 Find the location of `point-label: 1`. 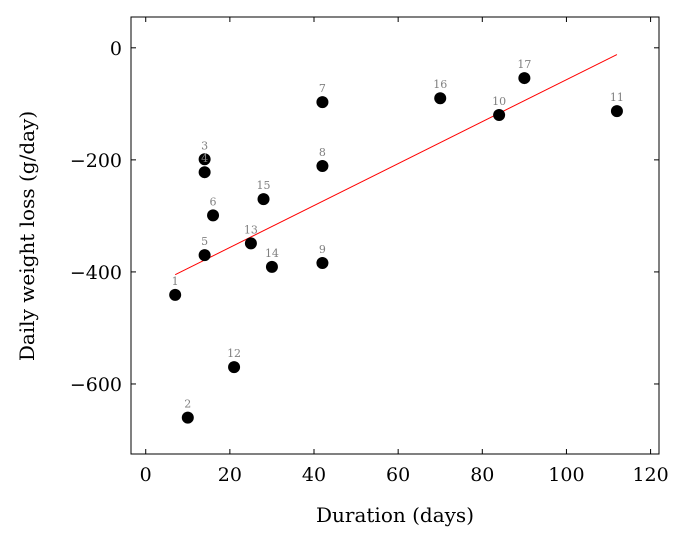

point-label: 1 is located at coordinates (175, 281).